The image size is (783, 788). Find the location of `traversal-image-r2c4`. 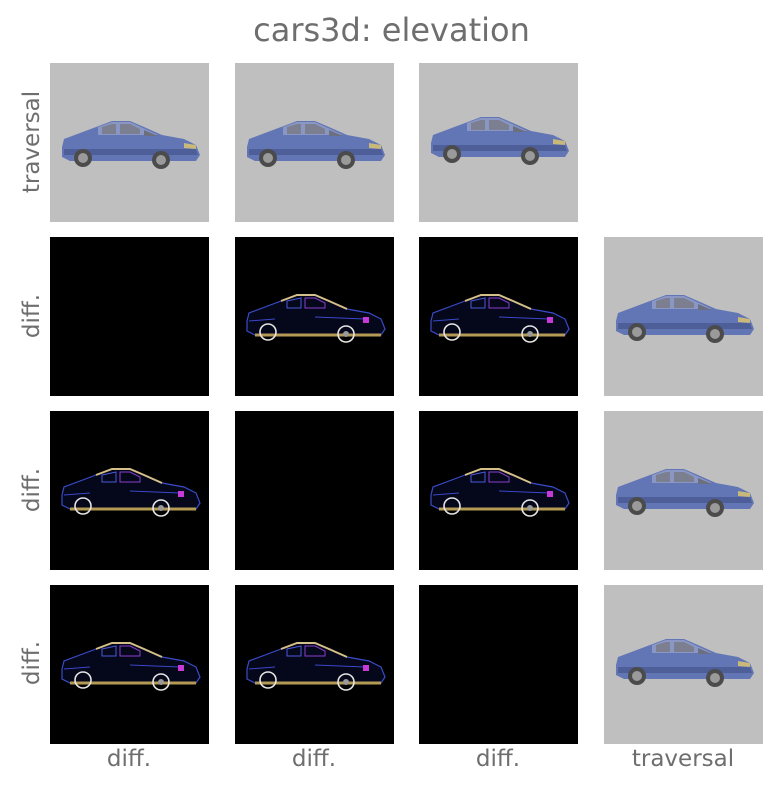

traversal-image-r2c4 is located at coordinates (683, 316).